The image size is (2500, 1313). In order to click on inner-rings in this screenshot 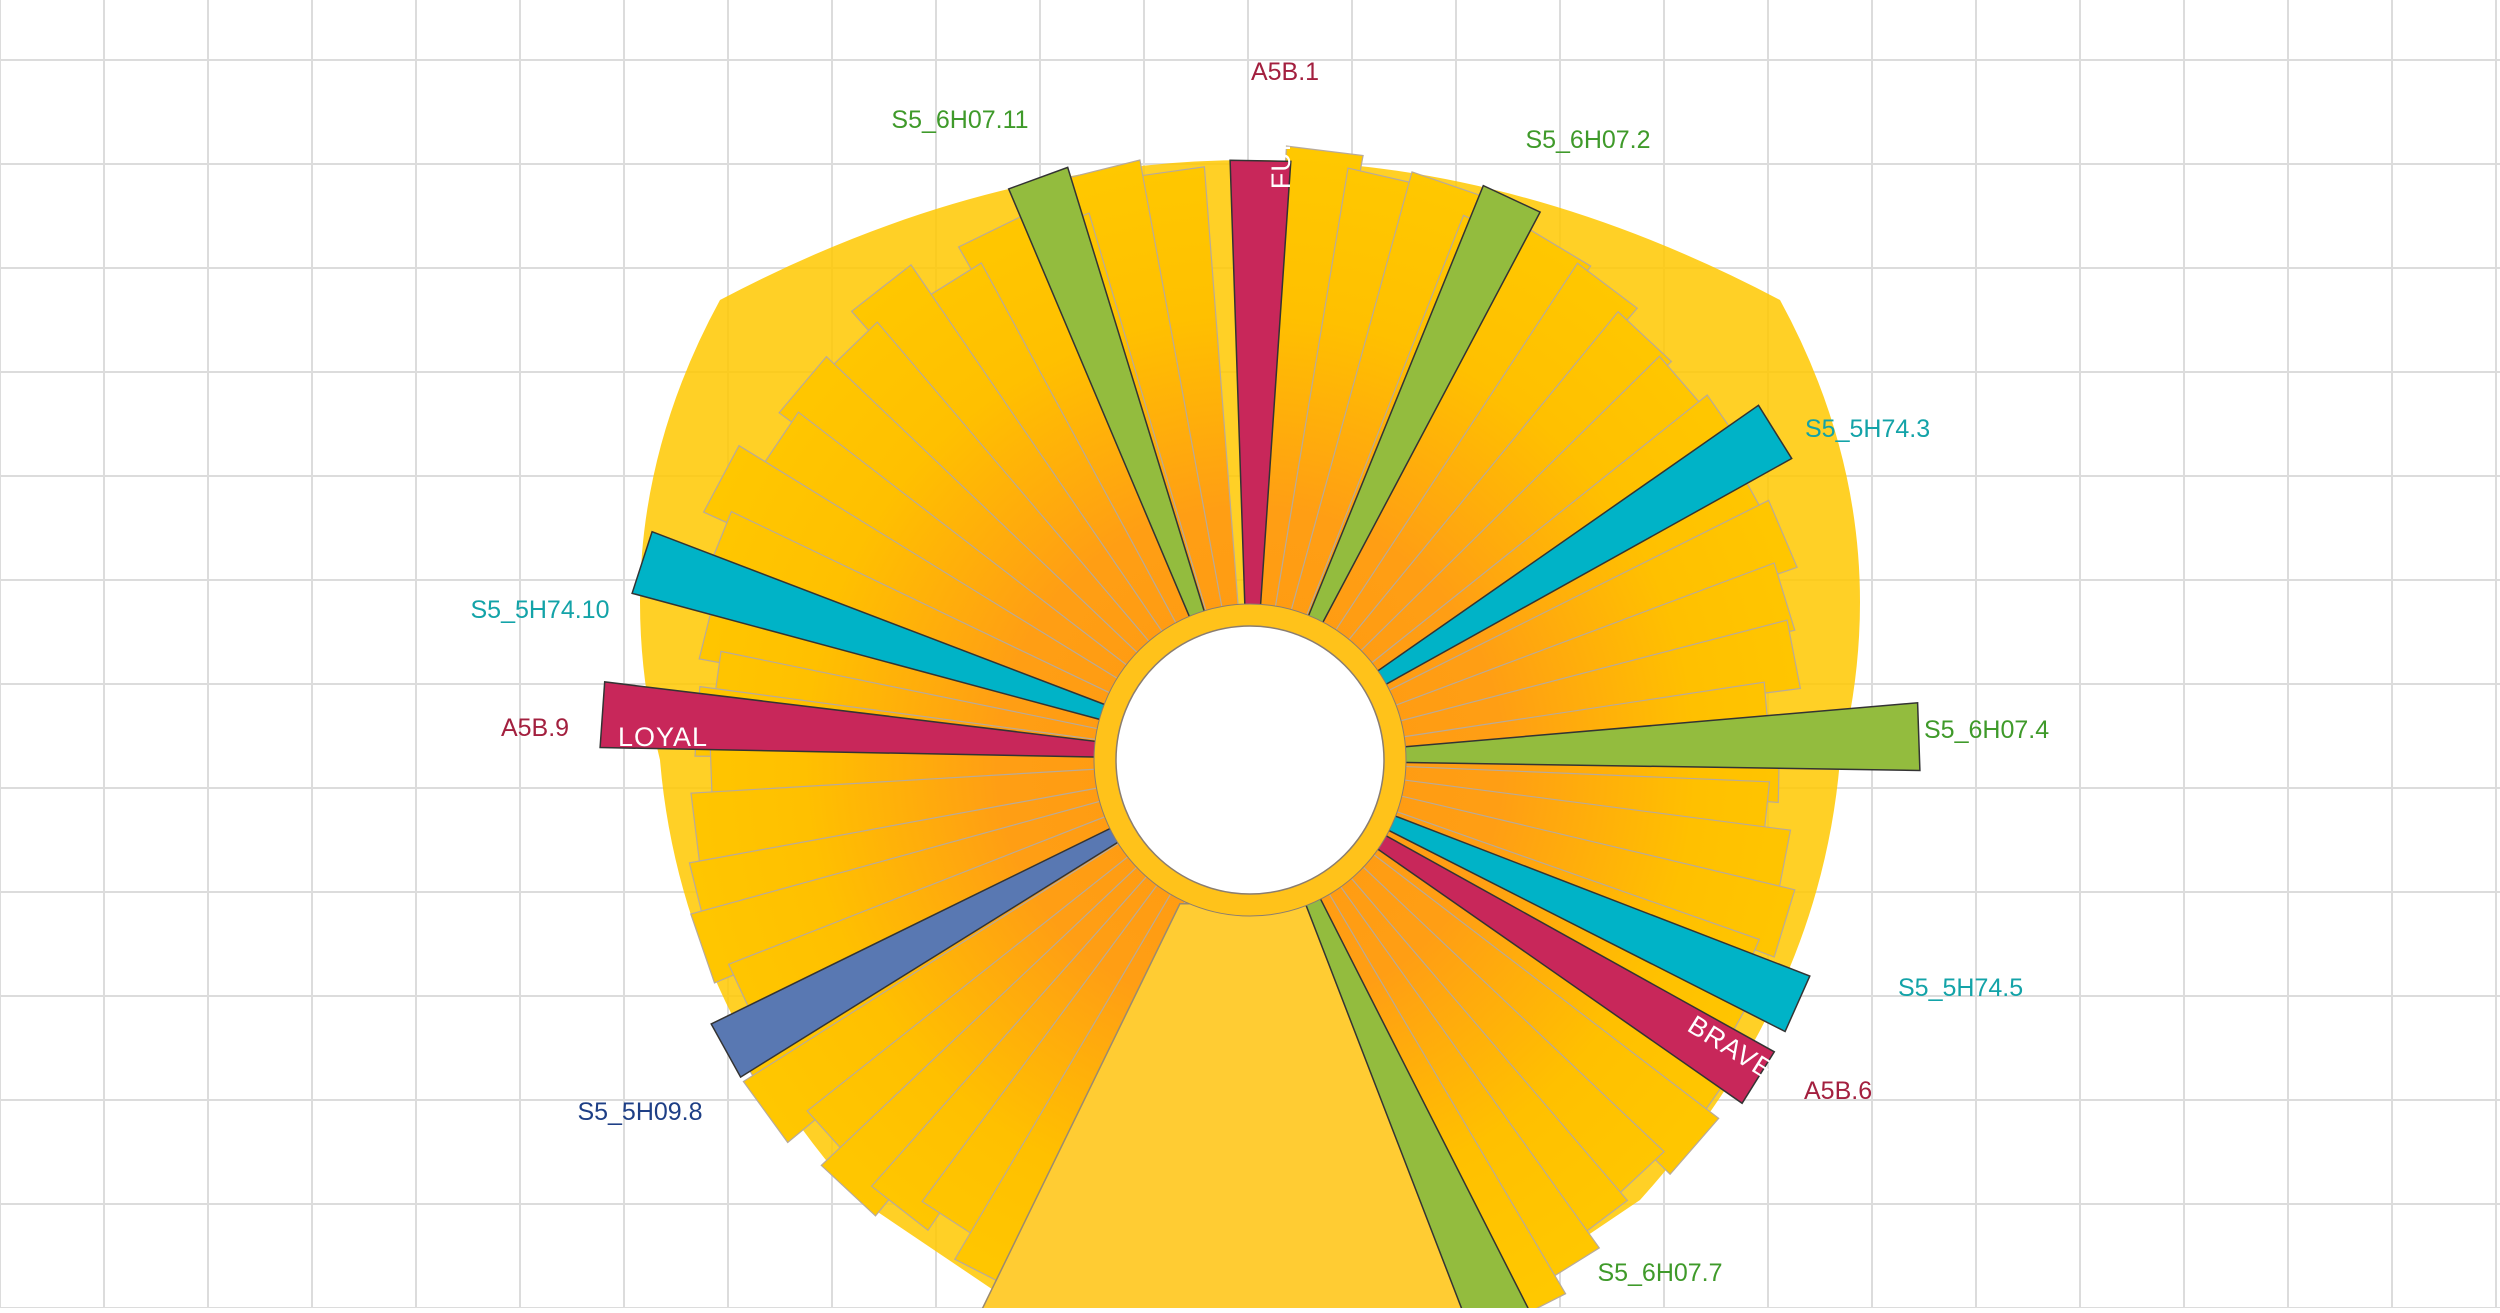, I will do `click(1250, 760)`.